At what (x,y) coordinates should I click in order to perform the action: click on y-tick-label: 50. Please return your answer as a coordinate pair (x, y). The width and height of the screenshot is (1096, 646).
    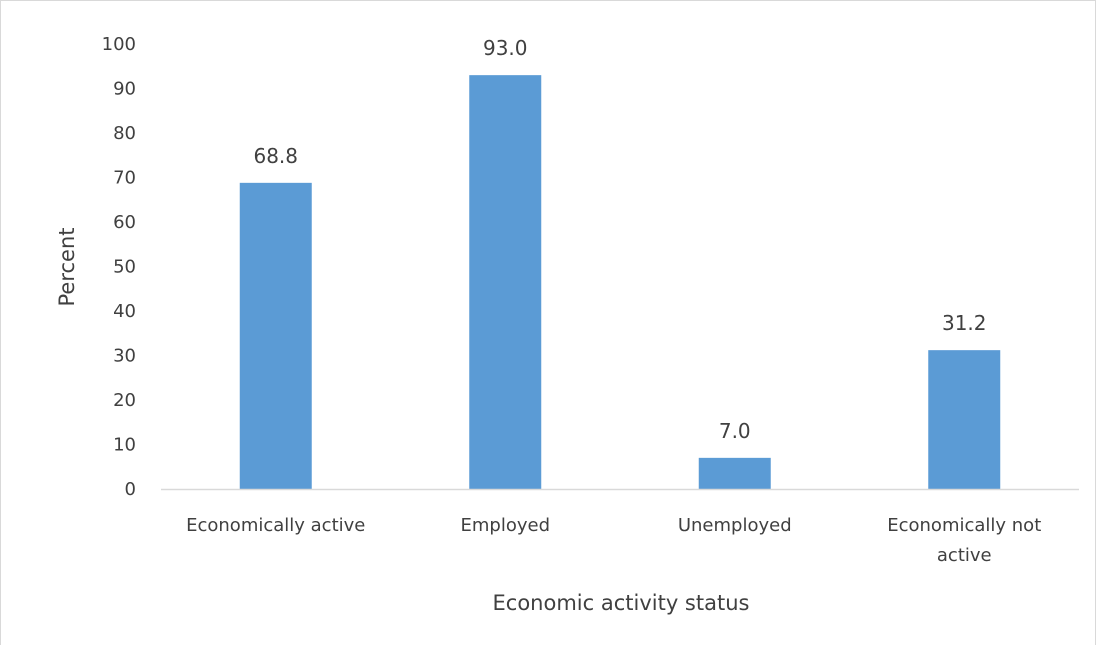
    Looking at the image, I should click on (124, 267).